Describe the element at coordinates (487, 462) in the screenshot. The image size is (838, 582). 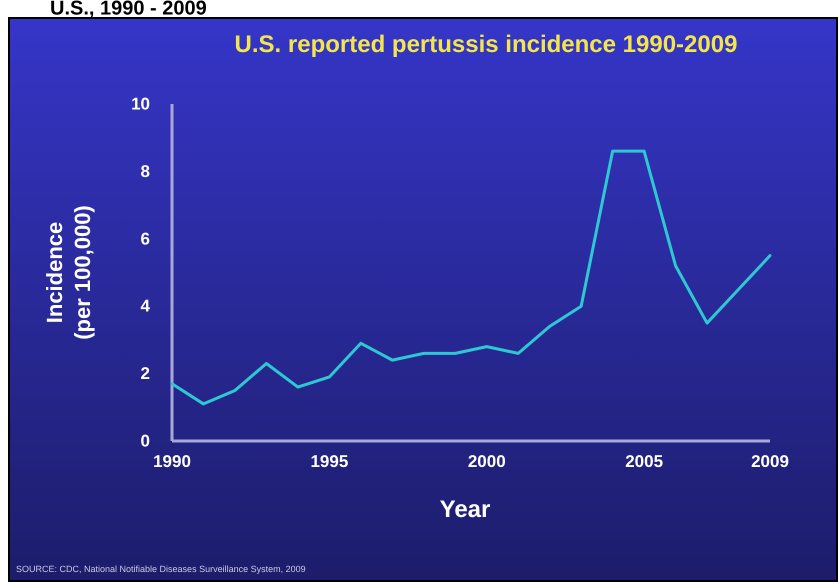
I see `x-tick-label: 2000` at that location.